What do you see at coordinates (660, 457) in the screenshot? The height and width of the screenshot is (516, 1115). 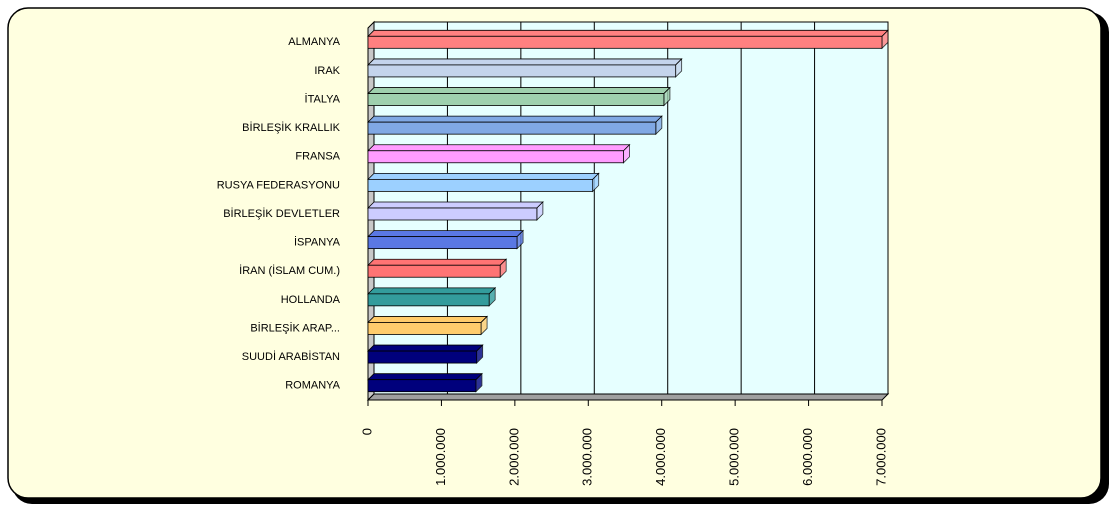 I see `x-tick-label: 4.000.000` at bounding box center [660, 457].